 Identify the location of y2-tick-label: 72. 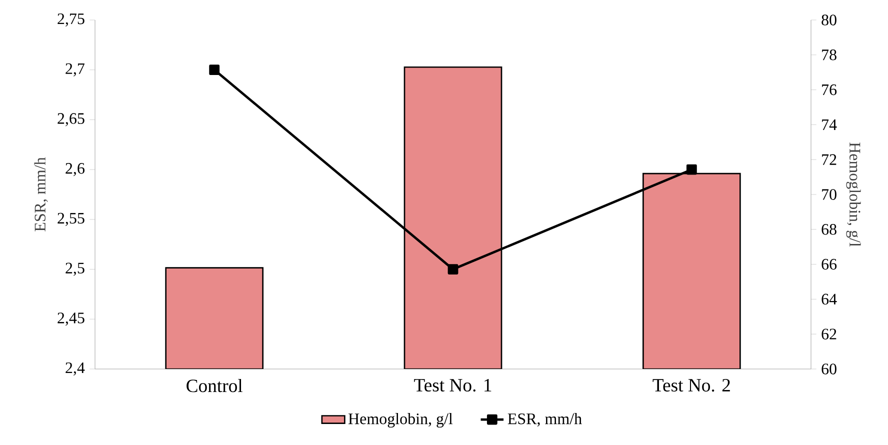
(829, 159).